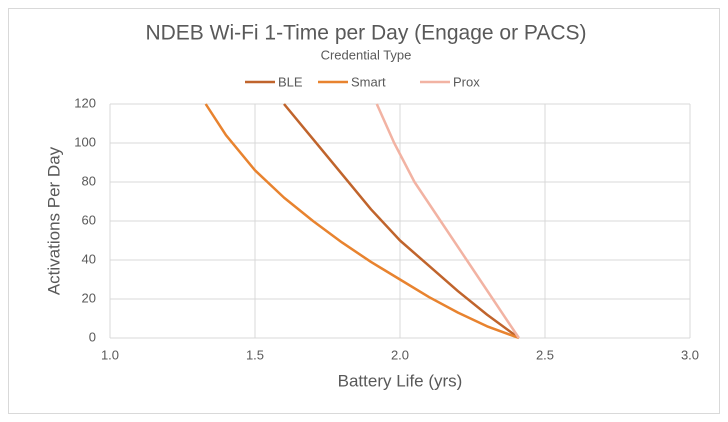  Describe the element at coordinates (447, 221) in the screenshot. I see `series-line` at that location.